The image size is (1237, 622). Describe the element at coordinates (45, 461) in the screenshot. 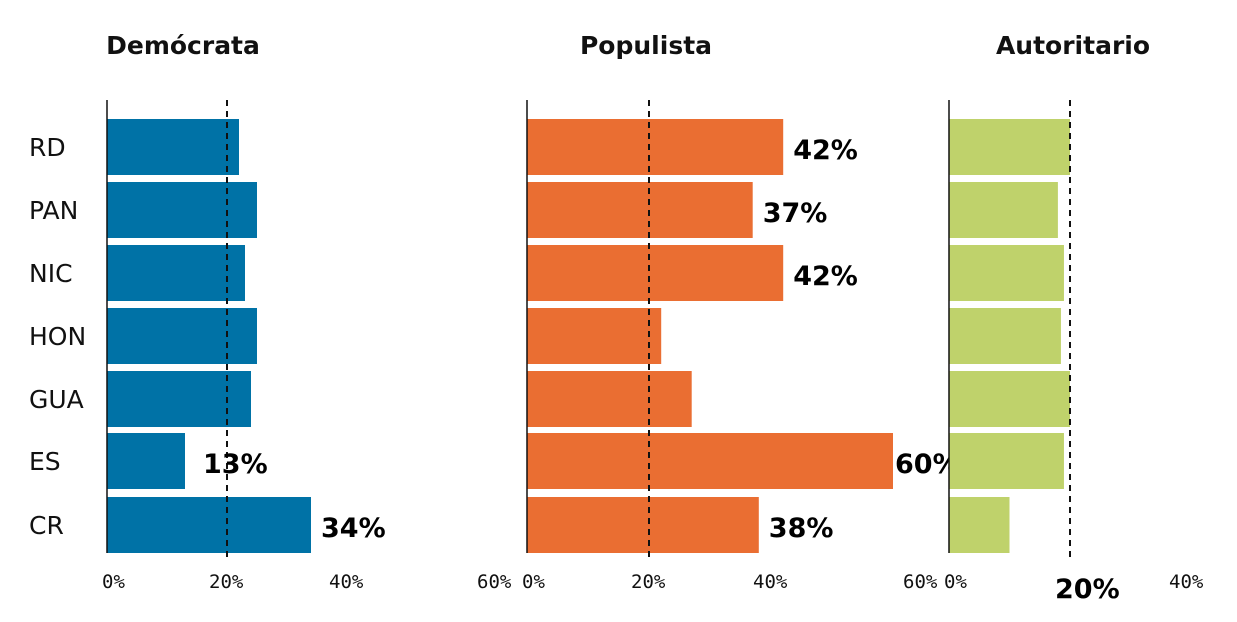

I see `category-label: ES` at that location.